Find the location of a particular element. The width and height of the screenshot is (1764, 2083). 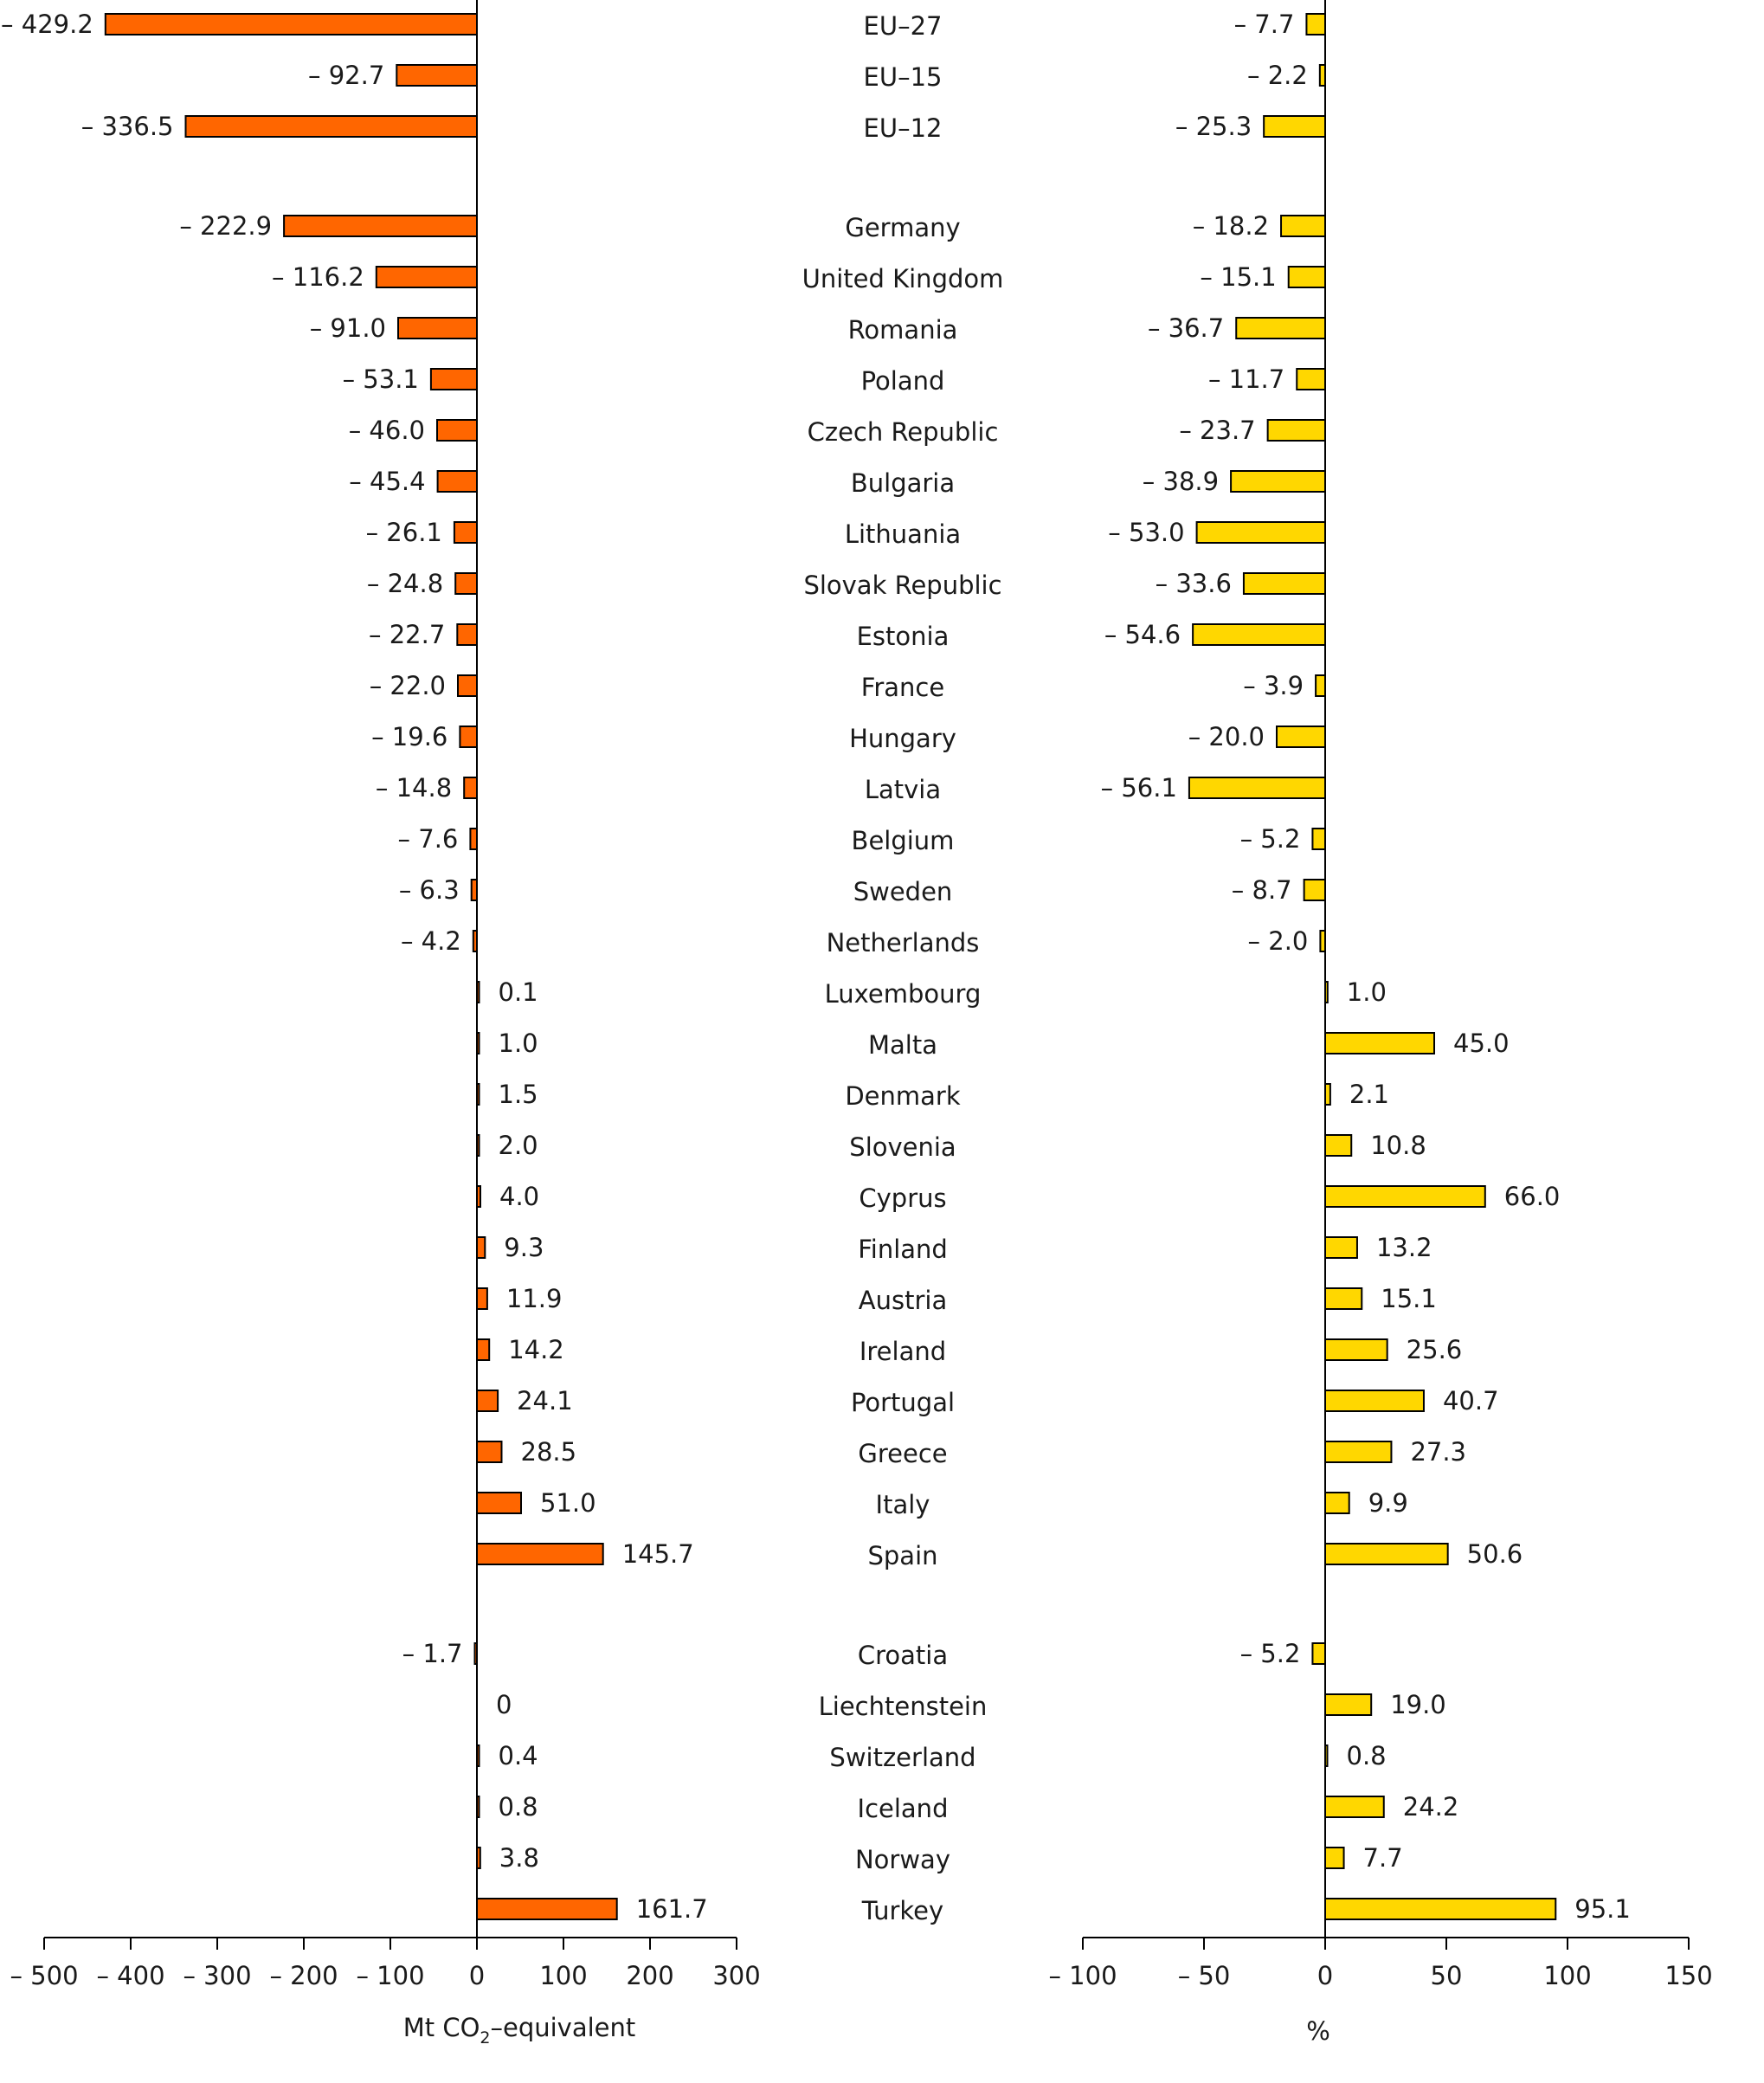

data-label: 19.0 is located at coordinates (1418, 1705).